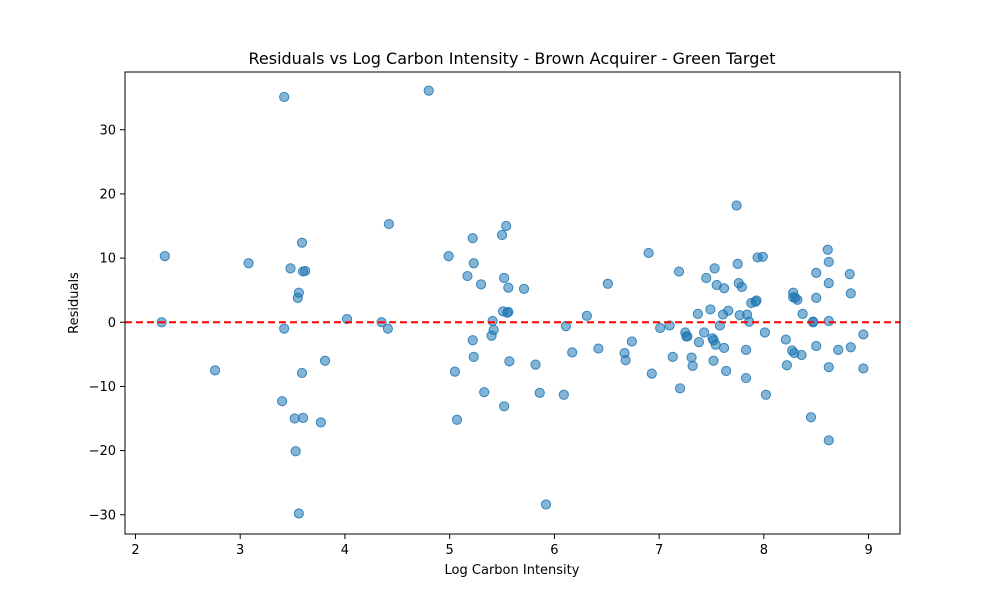  Describe the element at coordinates (107, 130) in the screenshot. I see `y-tick-label: 30` at that location.